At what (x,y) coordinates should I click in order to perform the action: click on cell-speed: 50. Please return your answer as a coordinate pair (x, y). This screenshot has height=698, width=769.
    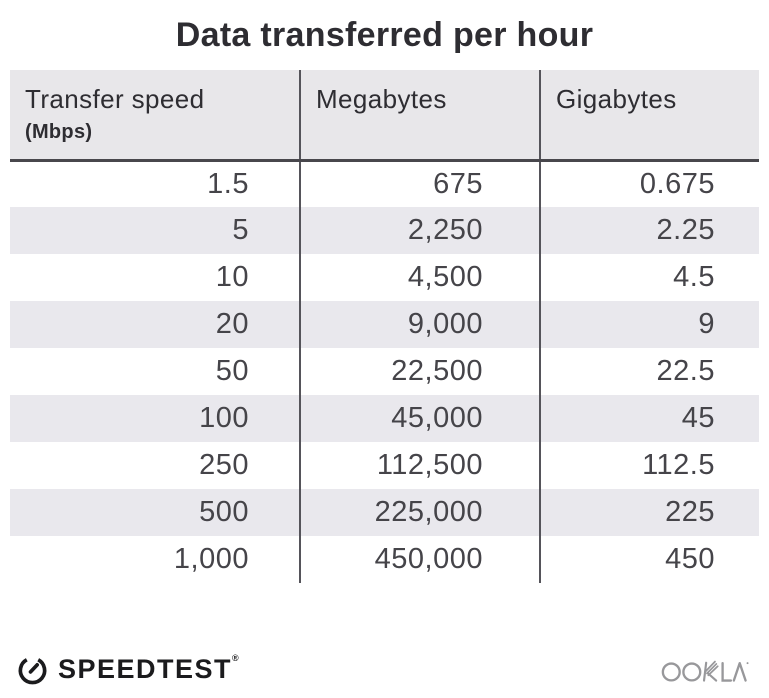
    Looking at the image, I should click on (232, 371).